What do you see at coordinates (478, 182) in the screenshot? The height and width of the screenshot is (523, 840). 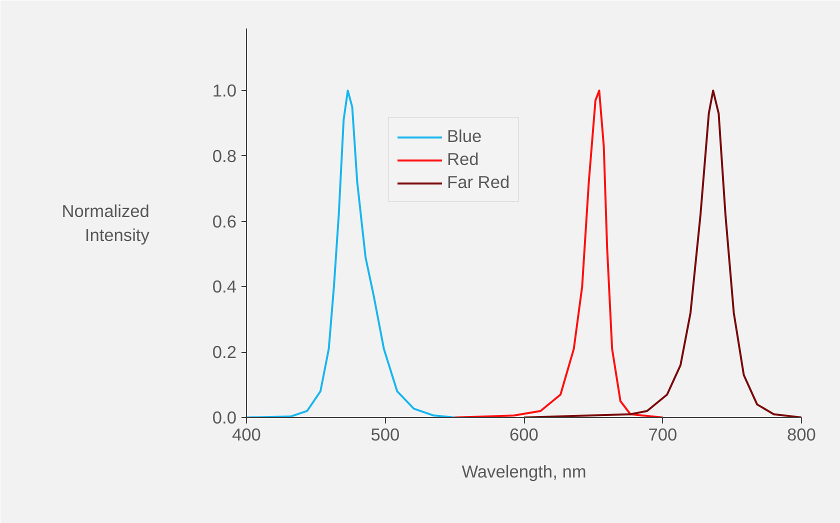 I see `legend-label: Far Red` at bounding box center [478, 182].